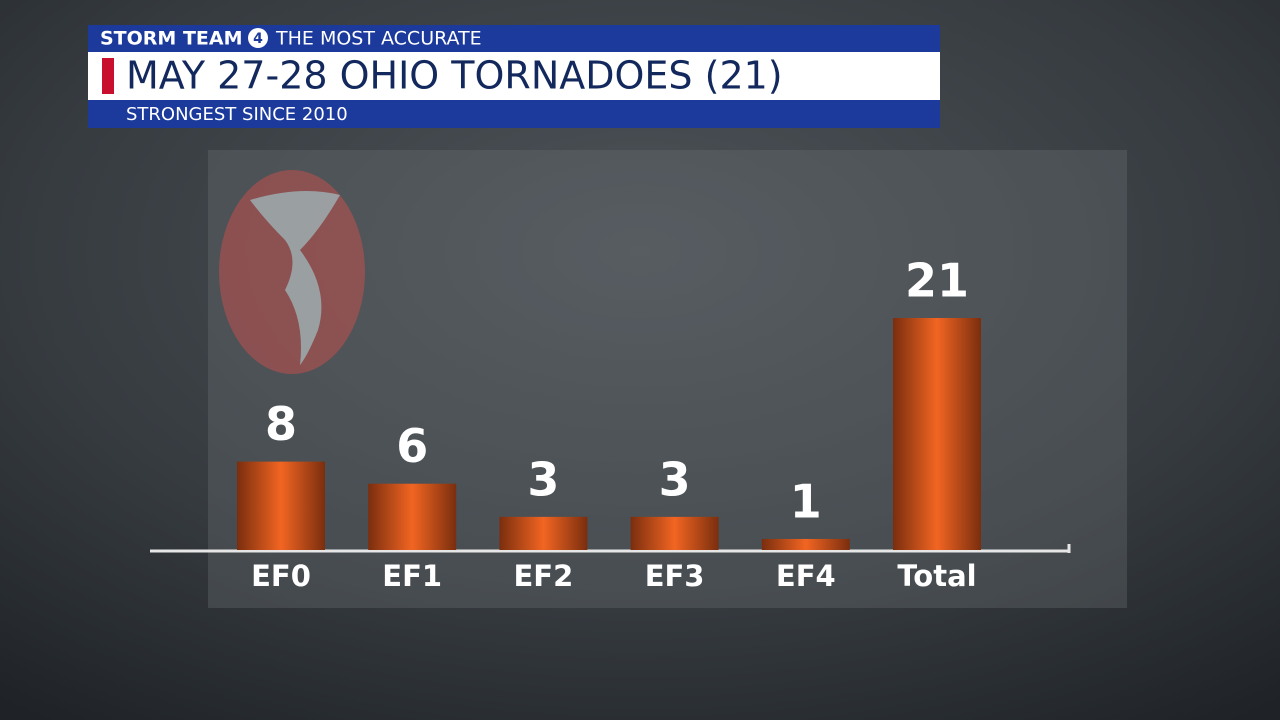  I want to click on slogan: THE MOST ACCURATE, so click(378, 39).